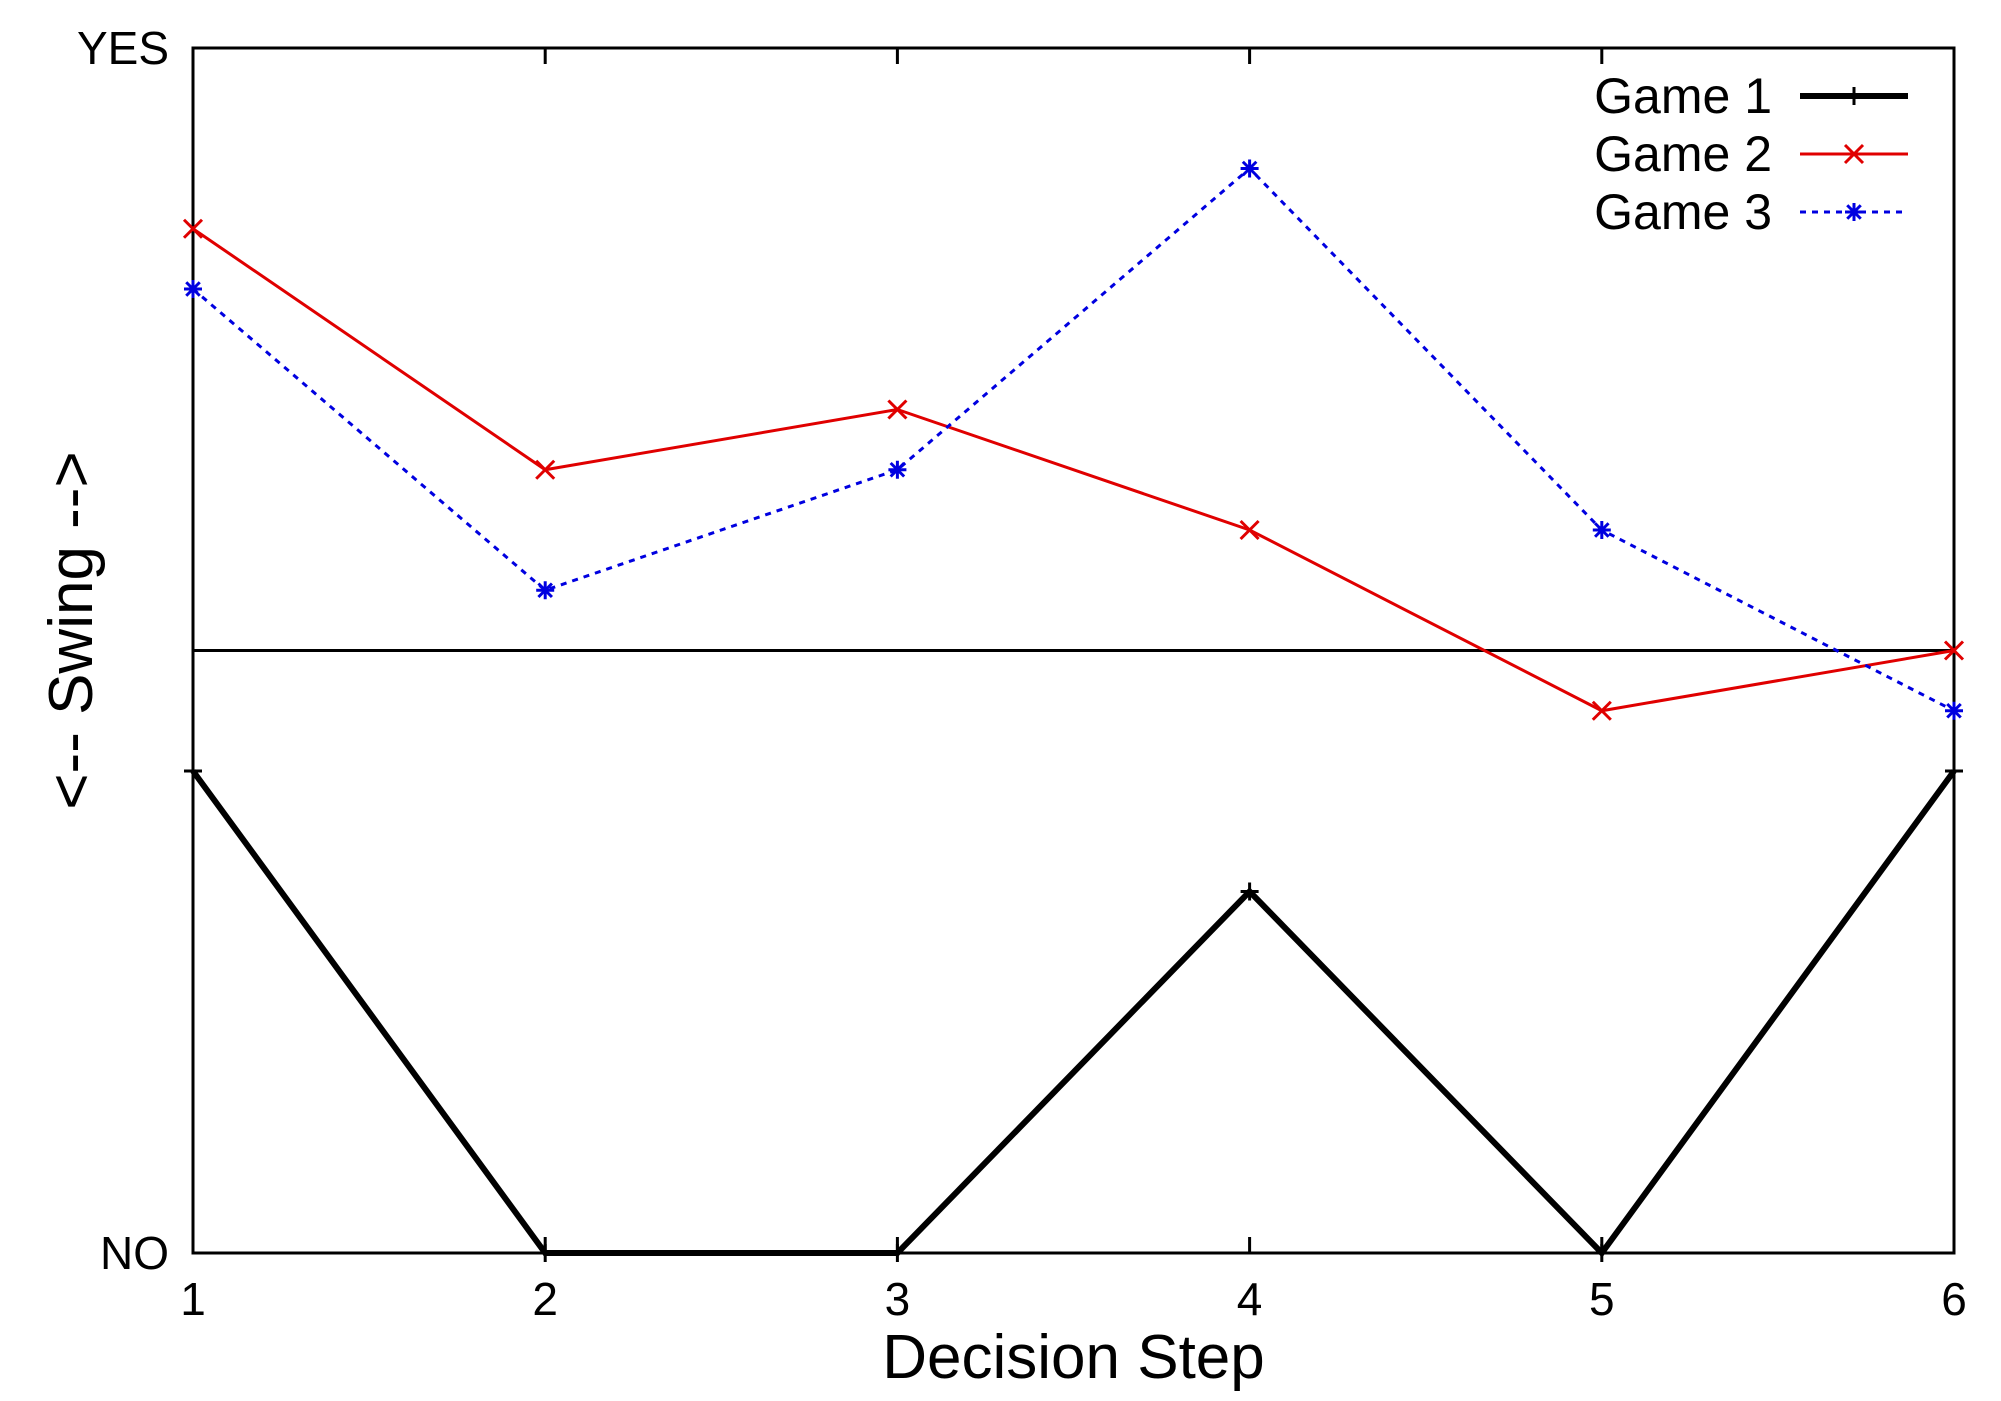  I want to click on x-tick-label: 5, so click(1602, 1299).